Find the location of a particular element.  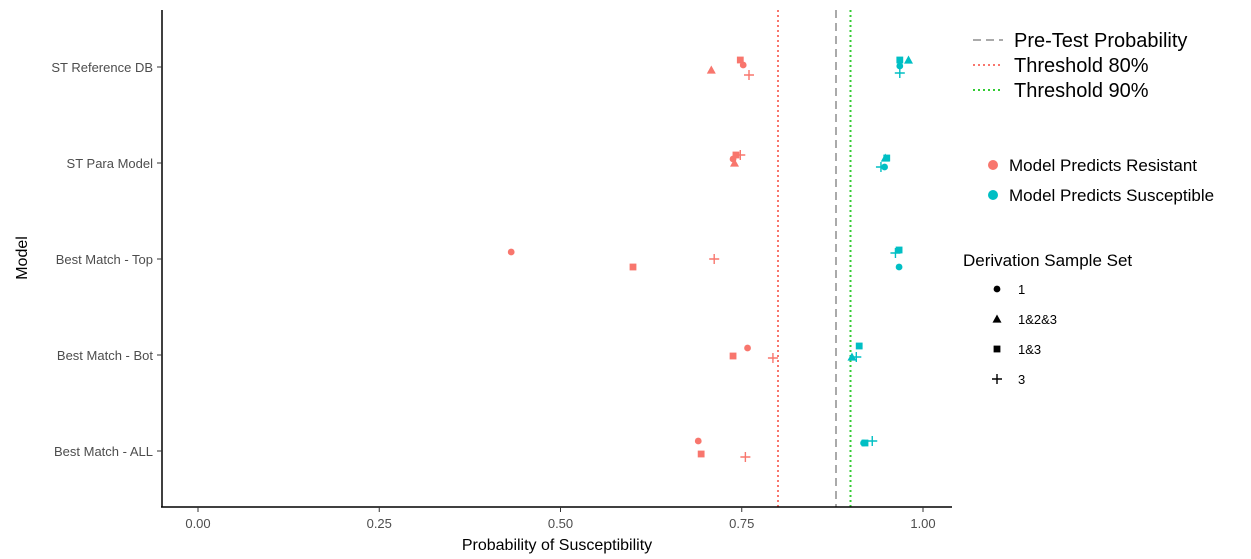

sample-set-shape-legend: Derivation Sample Set 1 1&2&3 1&3 3 is located at coordinates (1047, 319).